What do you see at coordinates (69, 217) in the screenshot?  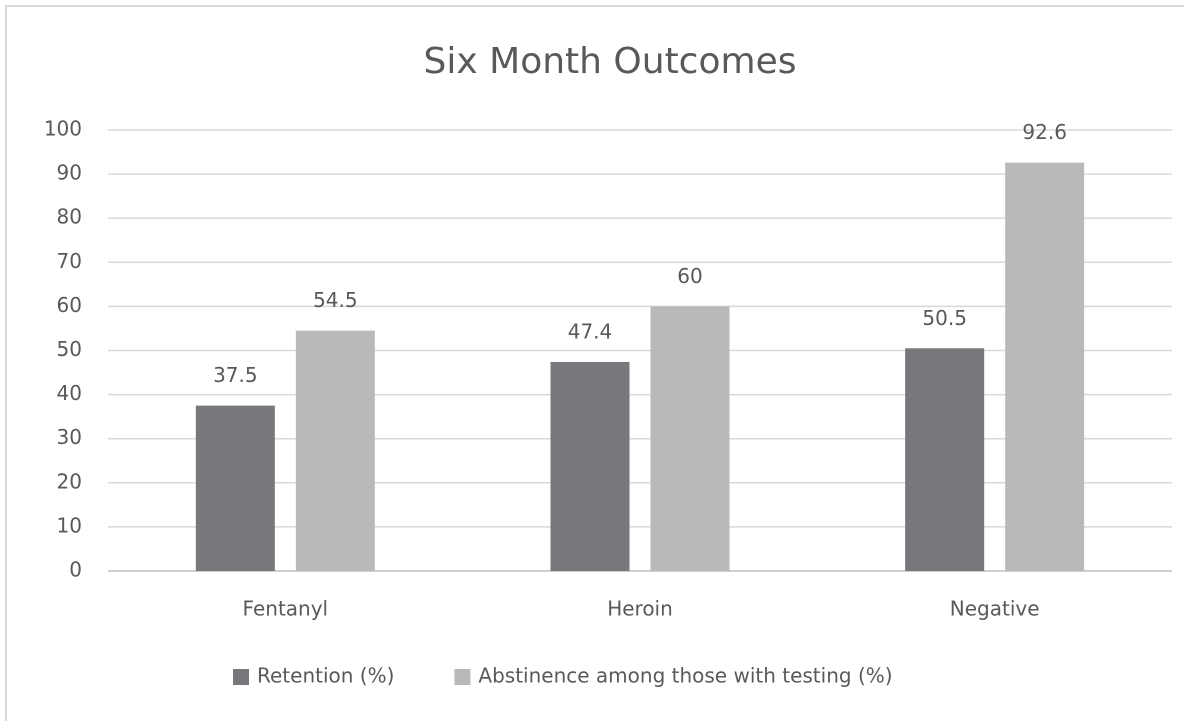 I see `y-tick-label: 80` at bounding box center [69, 217].